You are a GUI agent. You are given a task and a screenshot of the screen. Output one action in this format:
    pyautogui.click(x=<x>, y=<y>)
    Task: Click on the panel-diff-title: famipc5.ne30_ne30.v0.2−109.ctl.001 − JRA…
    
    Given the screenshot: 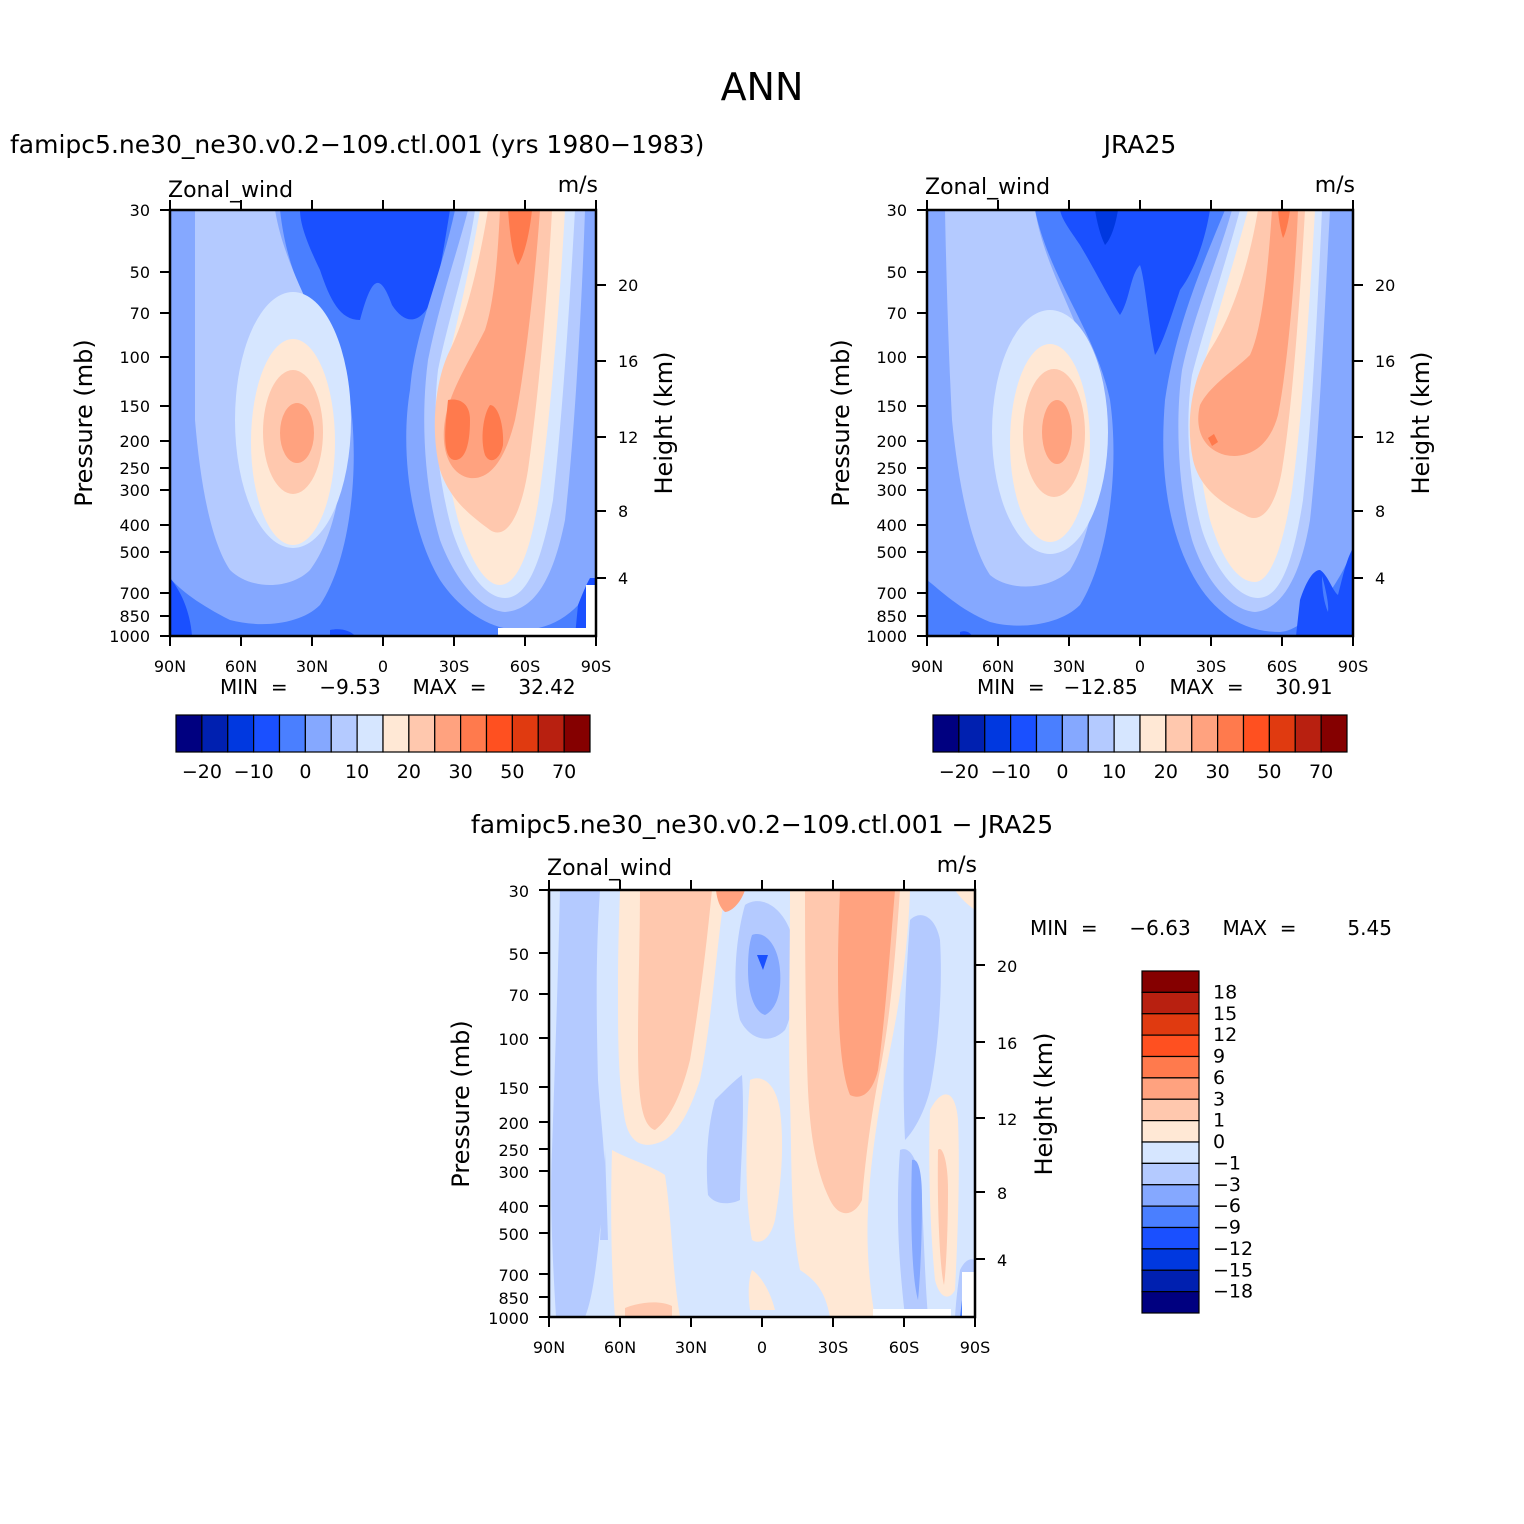 What is the action you would take?
    pyautogui.click(x=762, y=824)
    